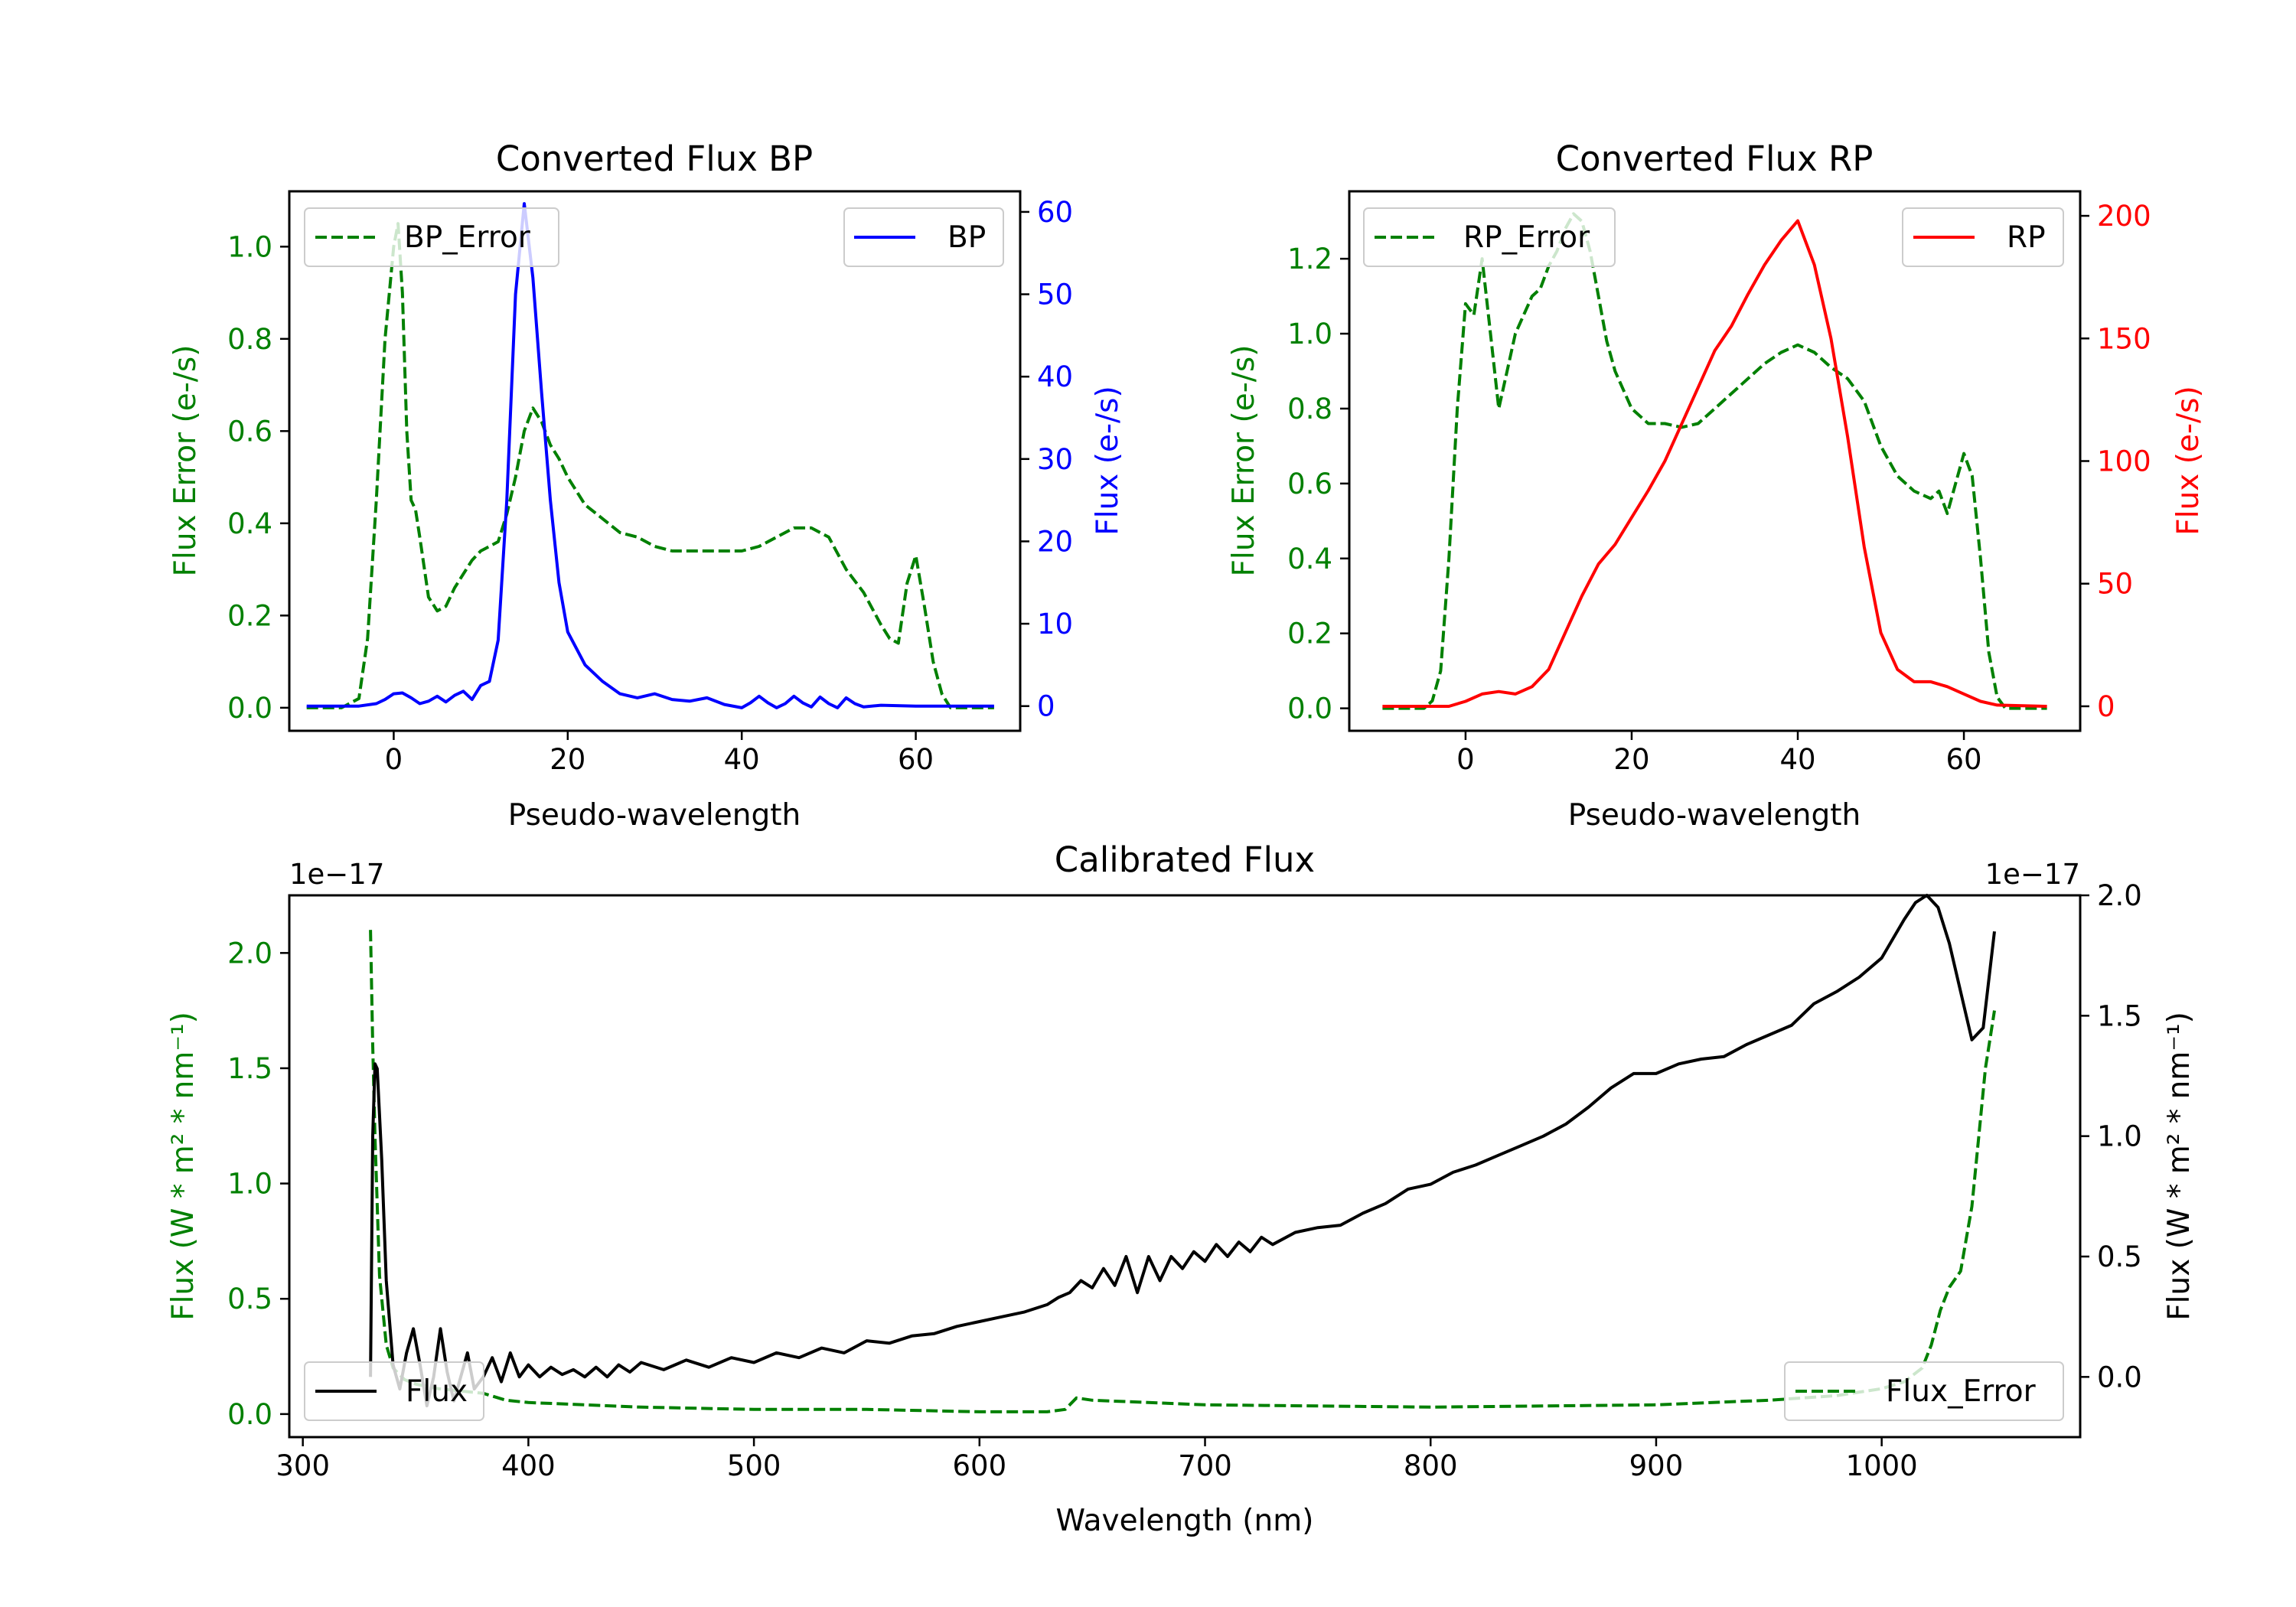 The height and width of the screenshot is (1607, 2296). What do you see at coordinates (249, 708) in the screenshot?
I see `bp-left-y-tick-label: 0.0` at bounding box center [249, 708].